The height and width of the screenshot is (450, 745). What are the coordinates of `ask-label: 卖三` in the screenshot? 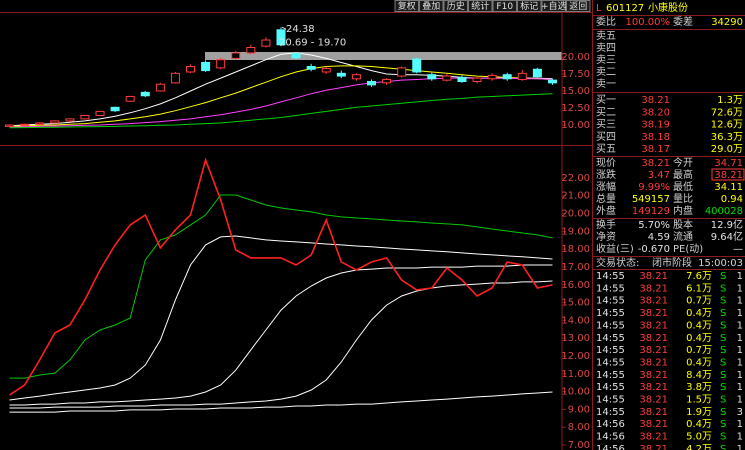 It's located at (606, 60).